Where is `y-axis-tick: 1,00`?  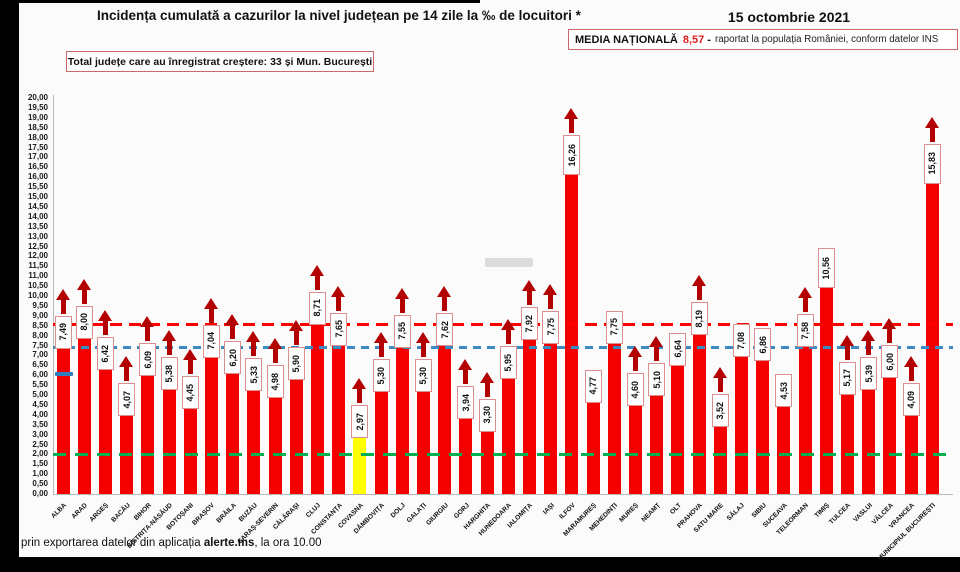 y-axis-tick: 1,00 is located at coordinates (40, 474).